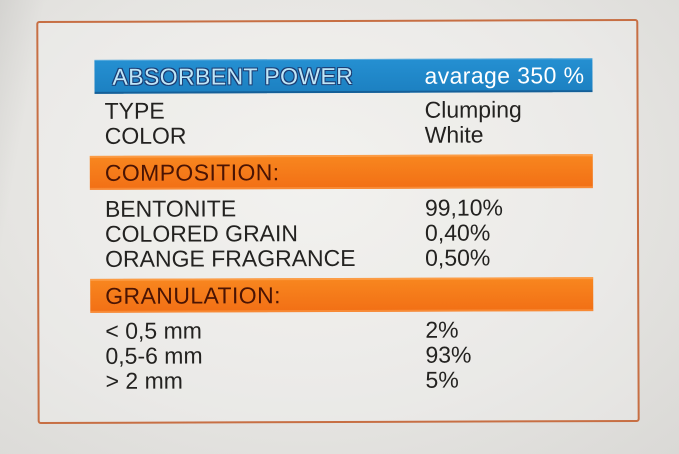 The image size is (679, 454). What do you see at coordinates (230, 258) in the screenshot?
I see `composition-label-orange-fragrance: ORANGE FRAGRANCE` at bounding box center [230, 258].